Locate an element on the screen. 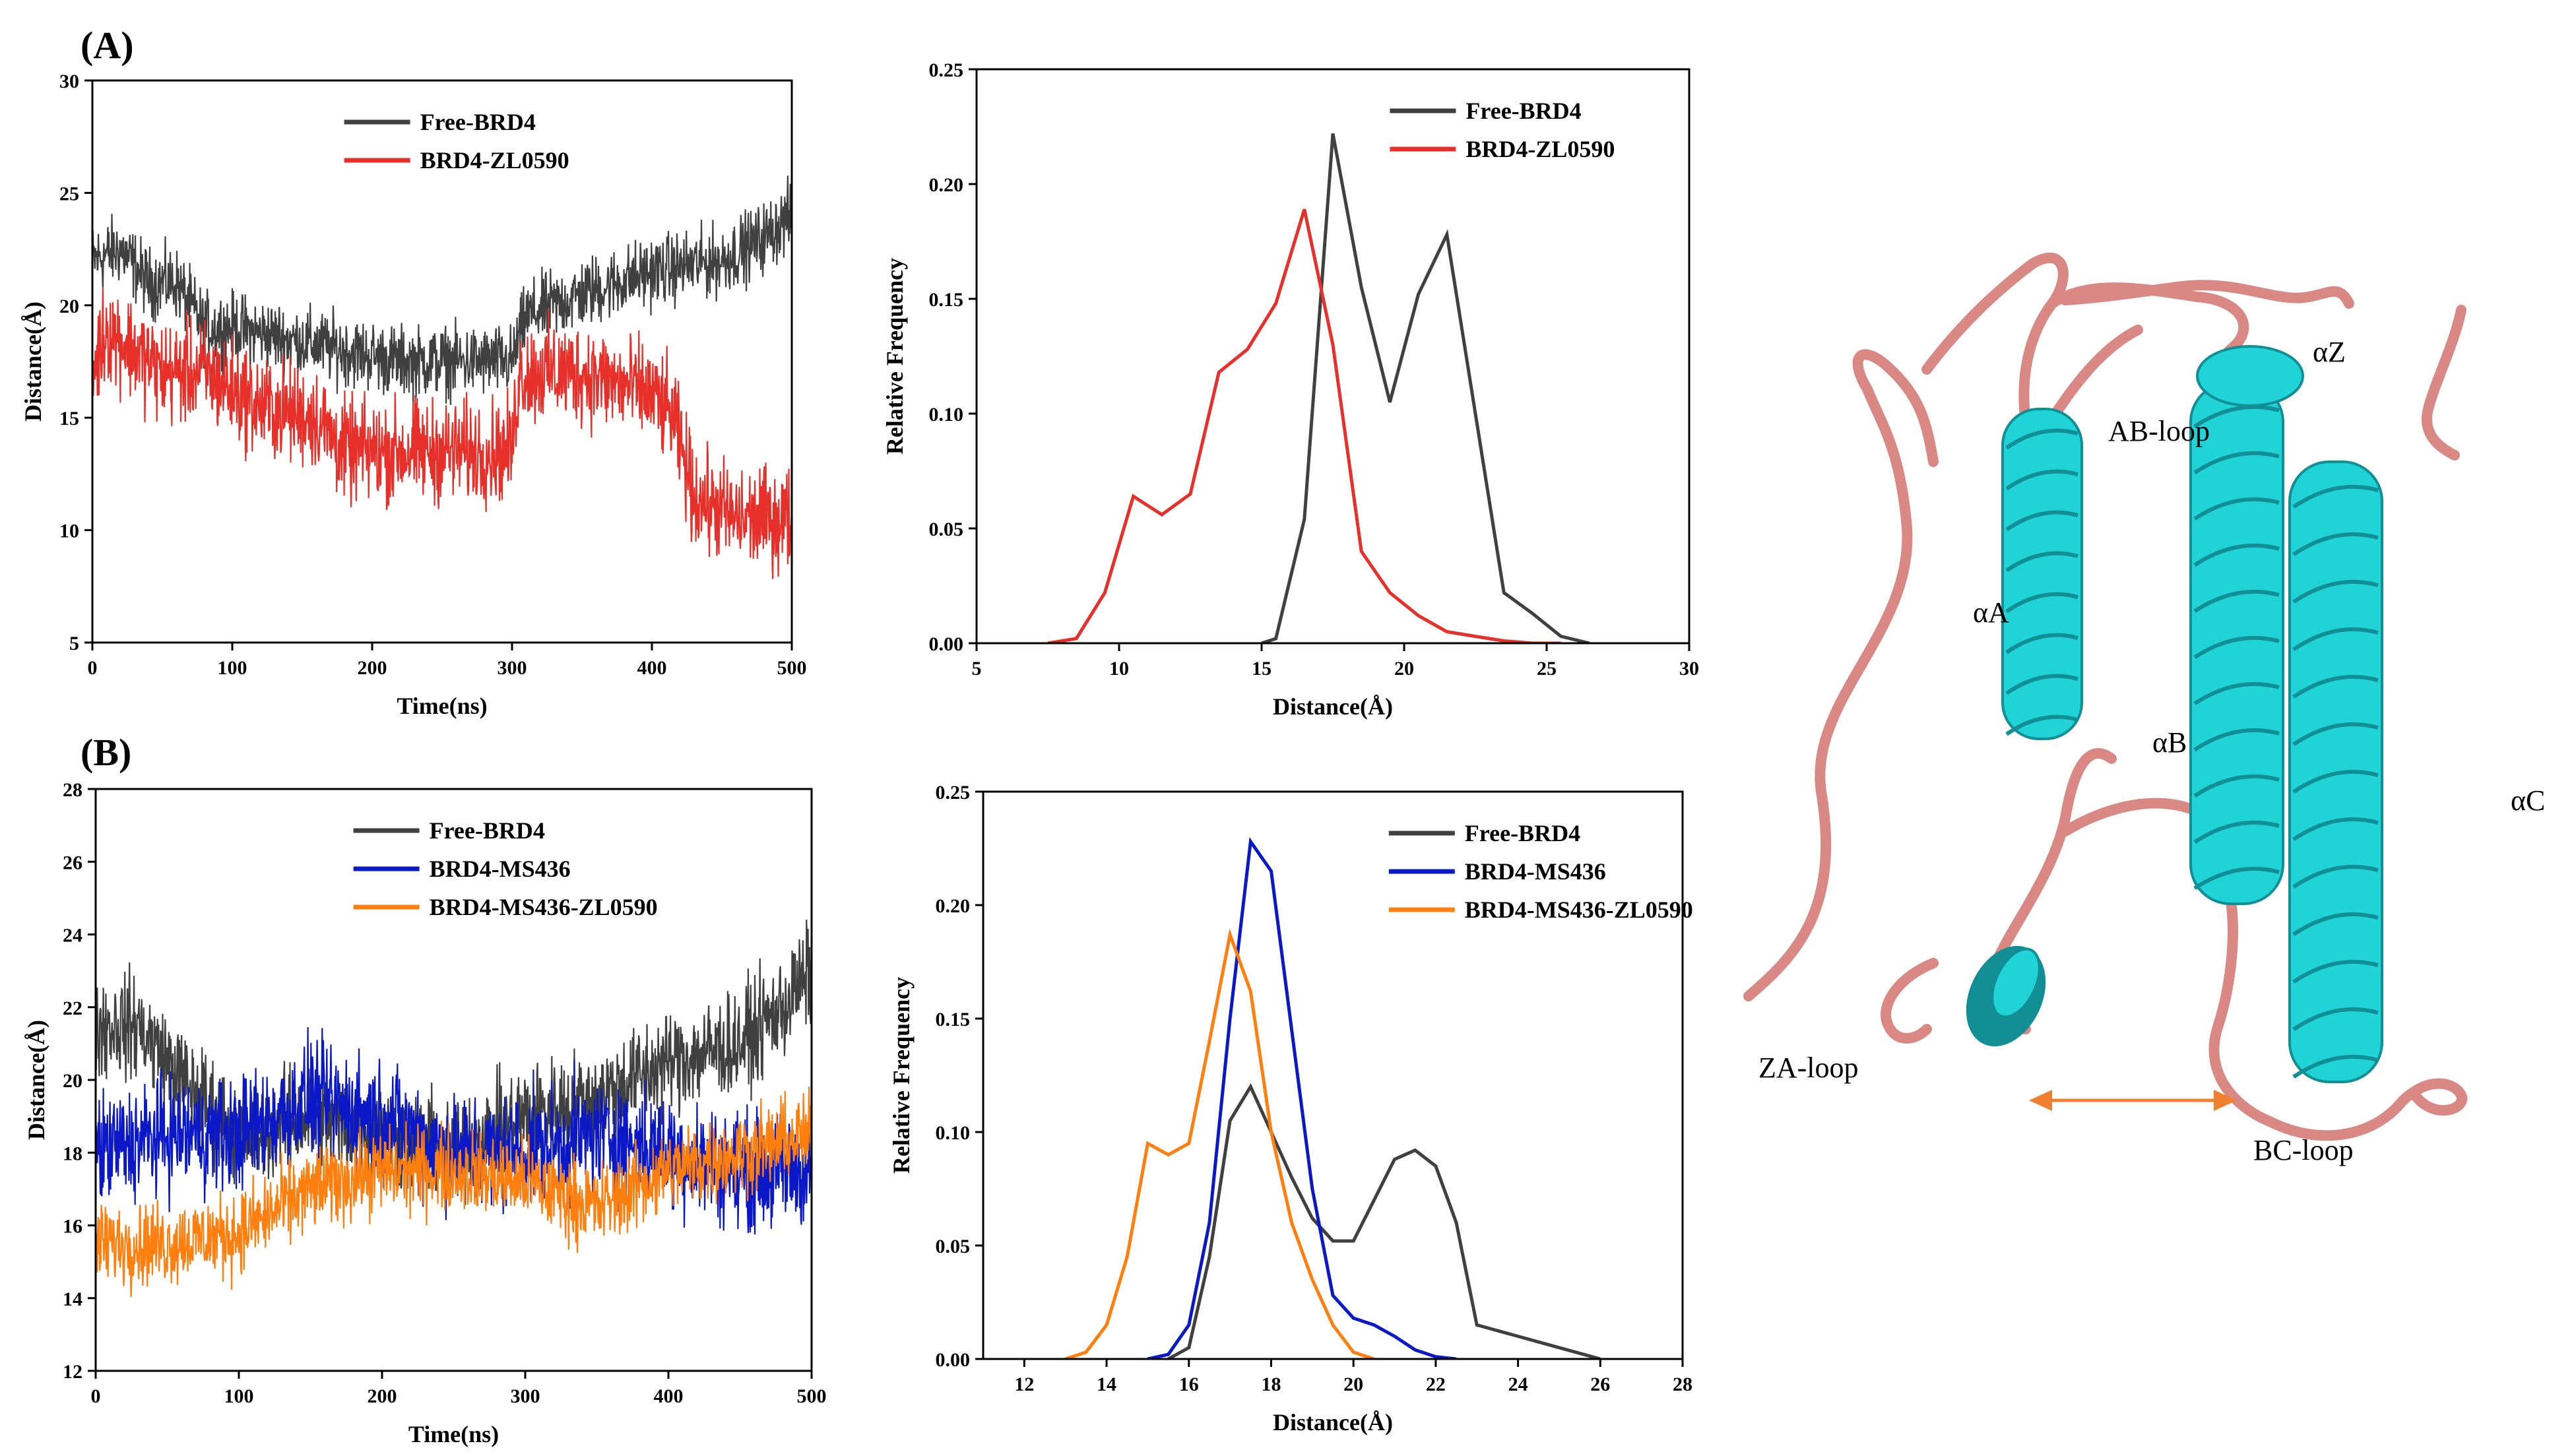 The height and width of the screenshot is (1452, 2576). x-tick-label: 28 is located at coordinates (1682, 1384).